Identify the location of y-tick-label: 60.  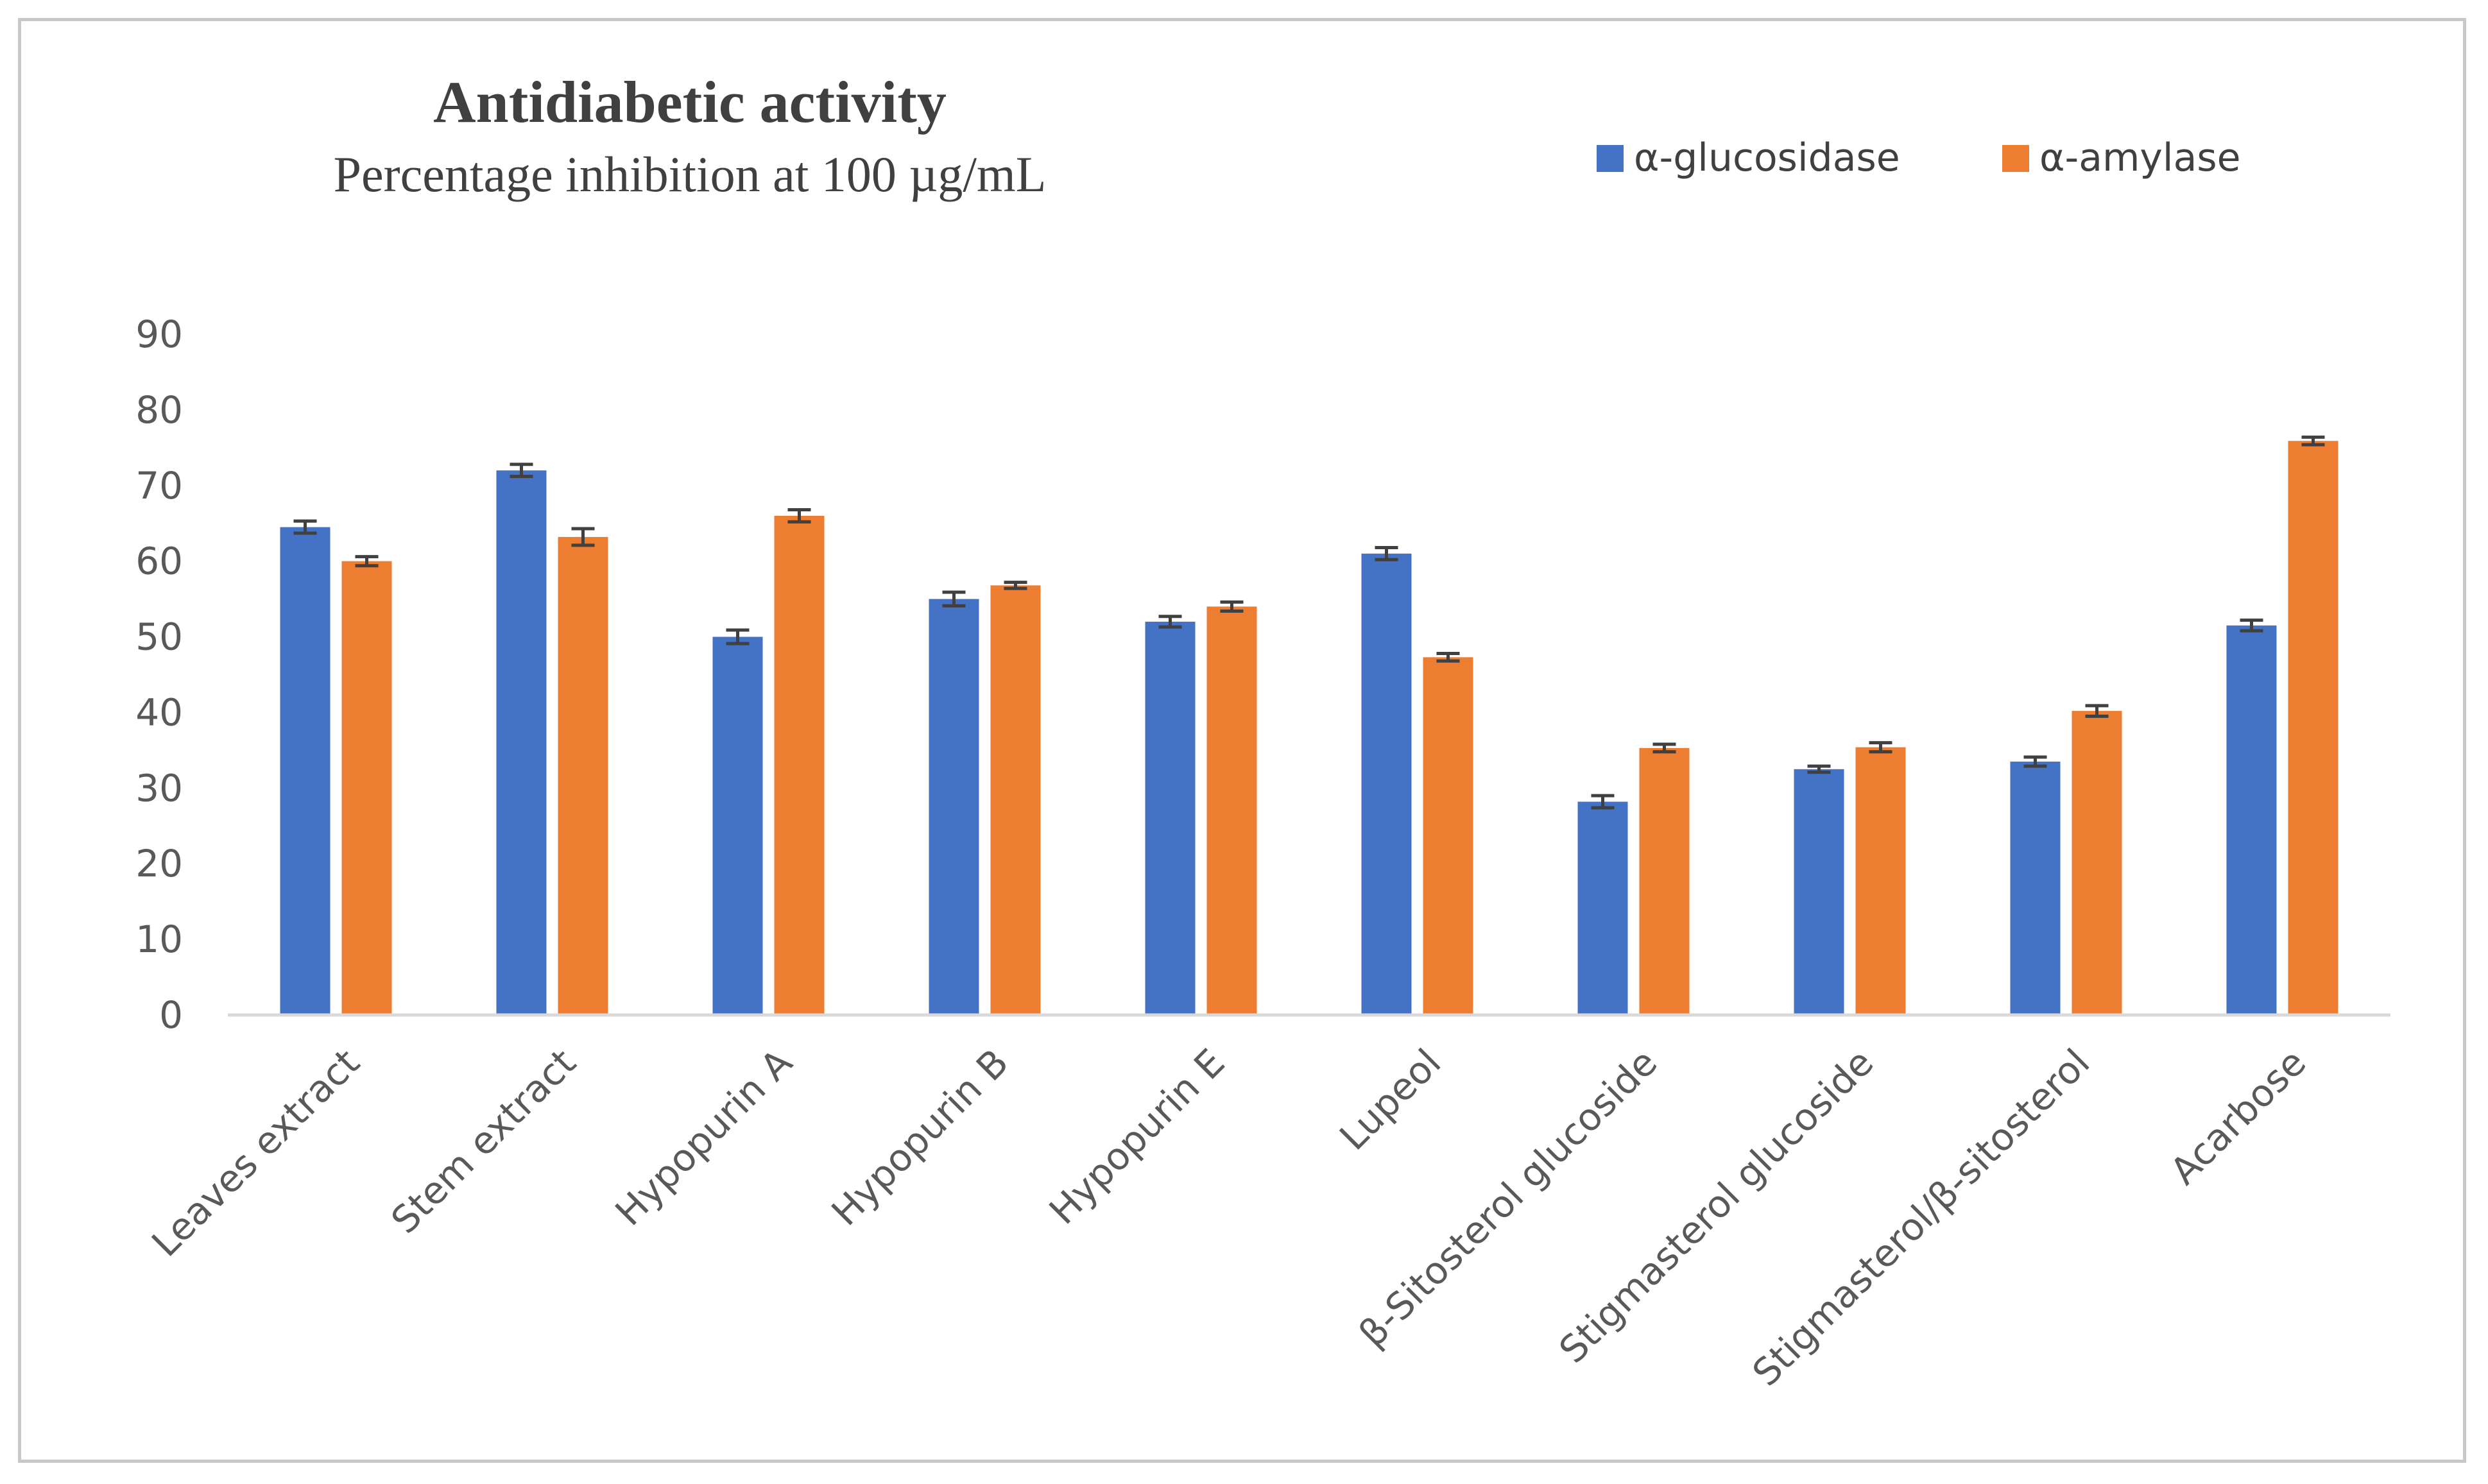
(159, 562).